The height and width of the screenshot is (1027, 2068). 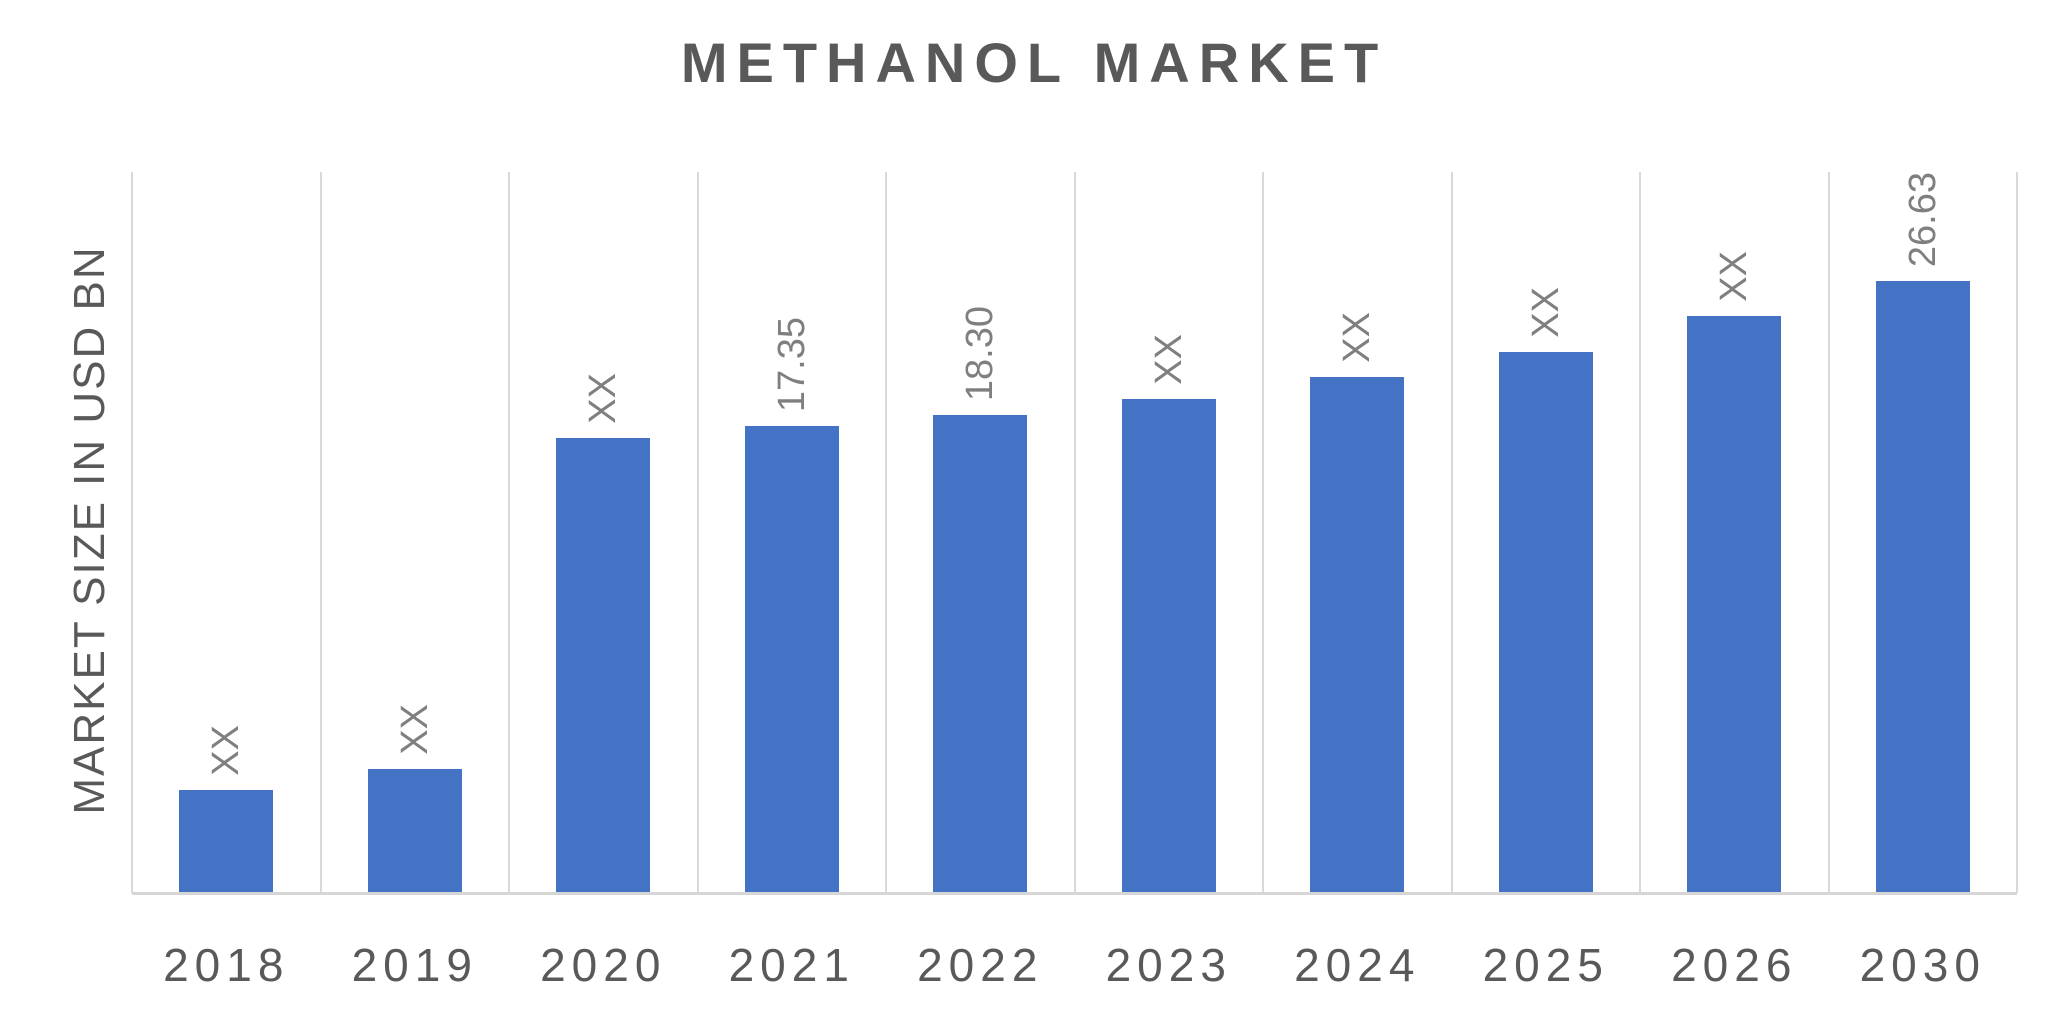 What do you see at coordinates (1168, 965) in the screenshot?
I see `x-axis-label: 2023` at bounding box center [1168, 965].